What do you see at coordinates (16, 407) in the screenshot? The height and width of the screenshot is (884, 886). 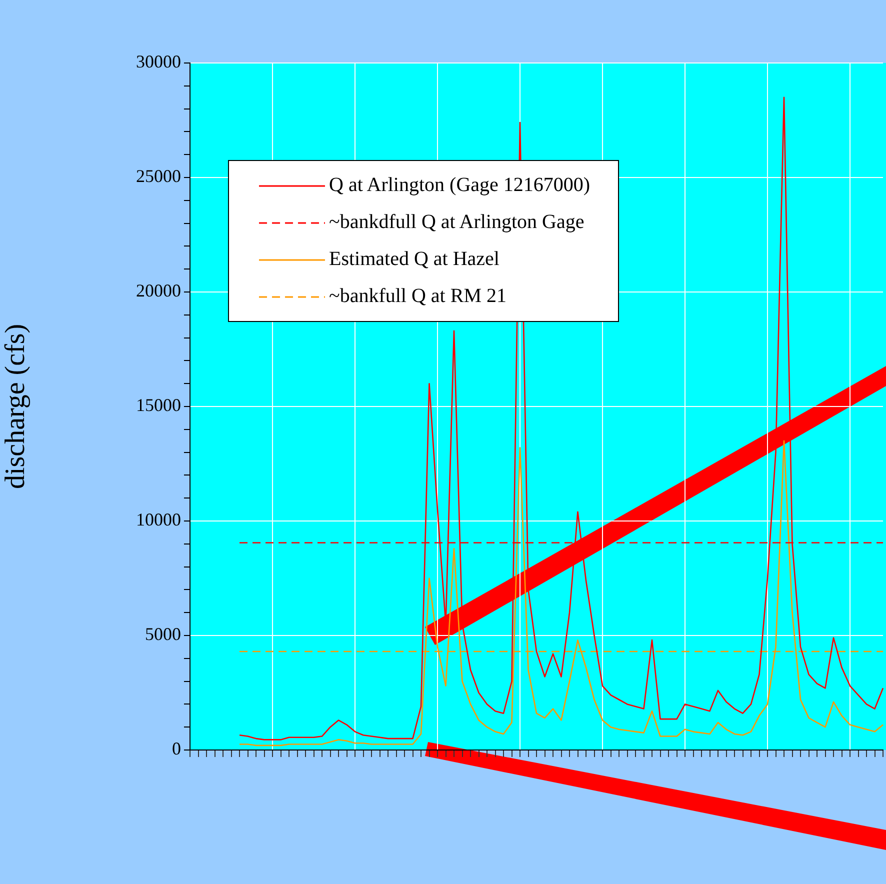 I see `y-axis-title: discharge (cfs)` at bounding box center [16, 407].